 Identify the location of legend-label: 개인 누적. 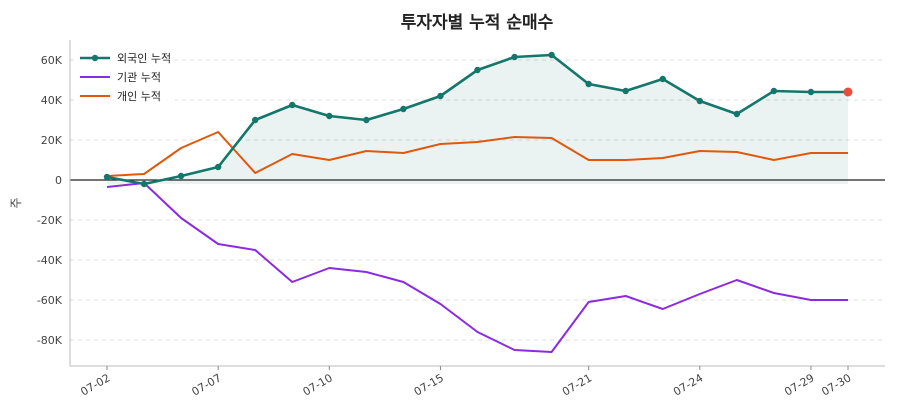
(139, 96).